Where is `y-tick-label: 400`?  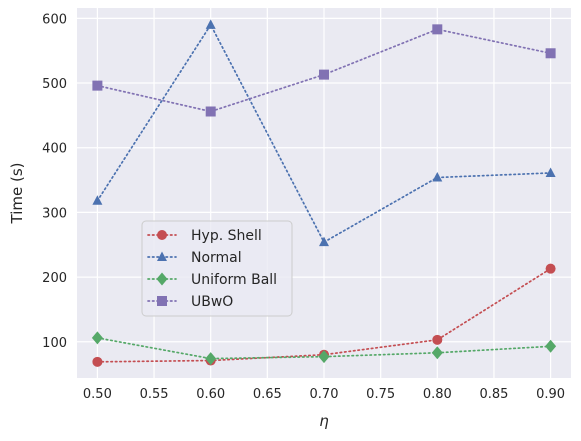
y-tick-label: 400 is located at coordinates (54, 149).